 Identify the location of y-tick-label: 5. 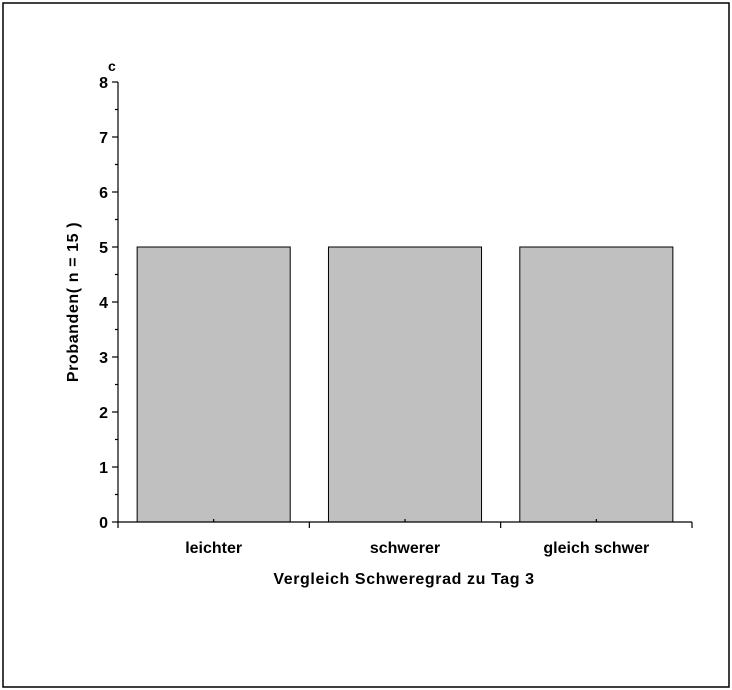
(103, 248).